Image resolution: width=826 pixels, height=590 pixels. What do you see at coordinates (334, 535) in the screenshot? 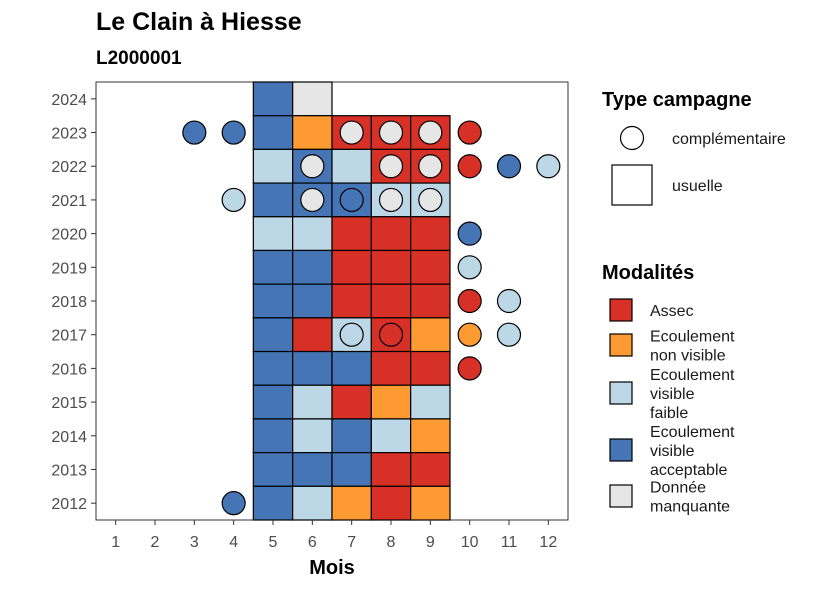
I see `x-axis: 1 2 3 4 5 6 7 8 9 10 11 12` at bounding box center [334, 535].